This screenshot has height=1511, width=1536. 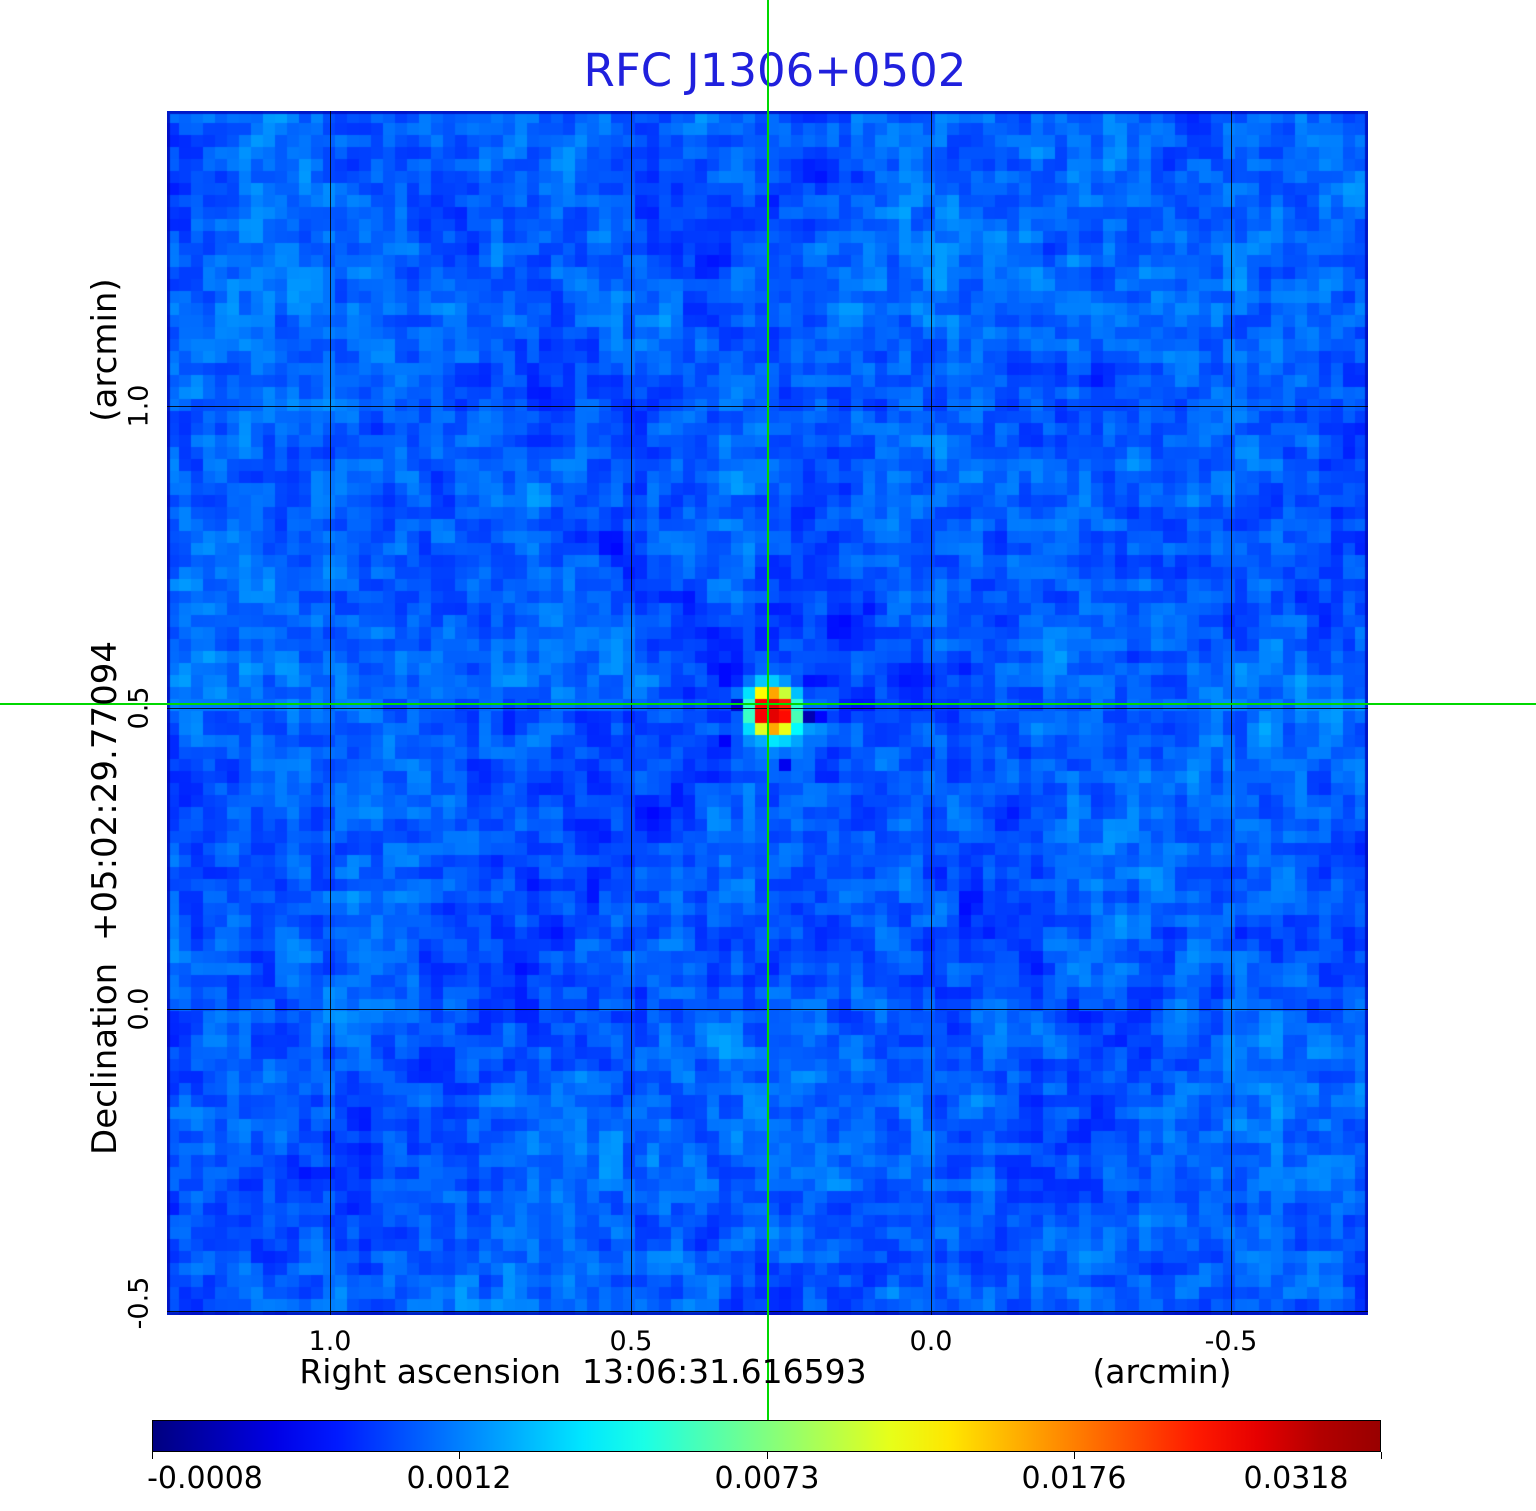 What do you see at coordinates (583, 1371) in the screenshot?
I see `x-axis-title: Right ascension 13:06:31.616593` at bounding box center [583, 1371].